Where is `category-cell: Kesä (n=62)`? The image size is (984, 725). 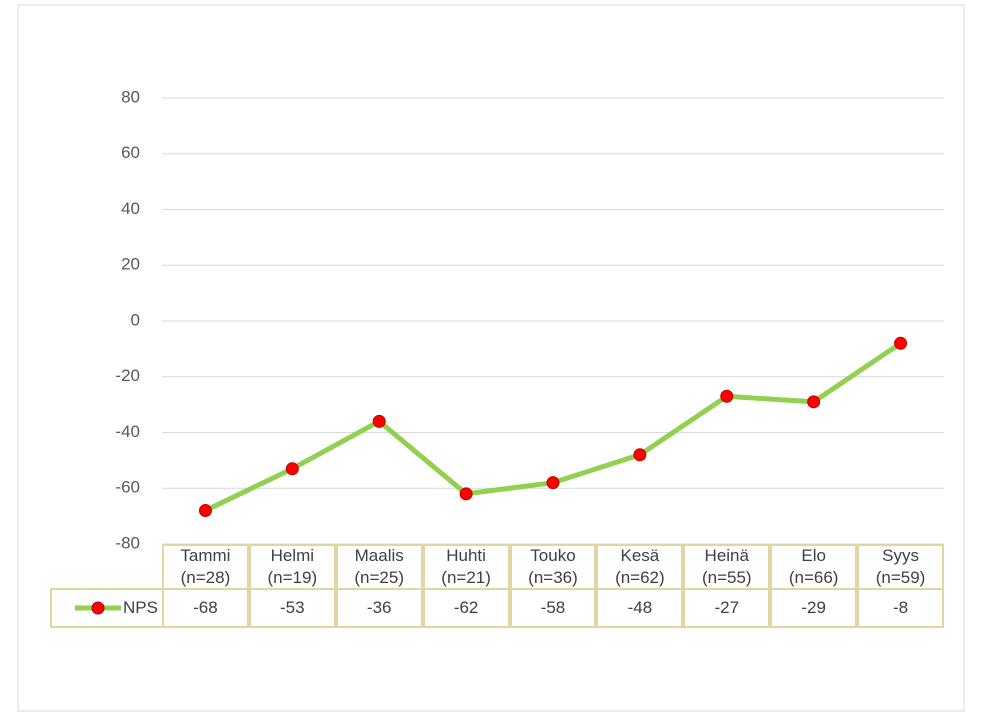 category-cell: Kesä (n=62) is located at coordinates (640, 567).